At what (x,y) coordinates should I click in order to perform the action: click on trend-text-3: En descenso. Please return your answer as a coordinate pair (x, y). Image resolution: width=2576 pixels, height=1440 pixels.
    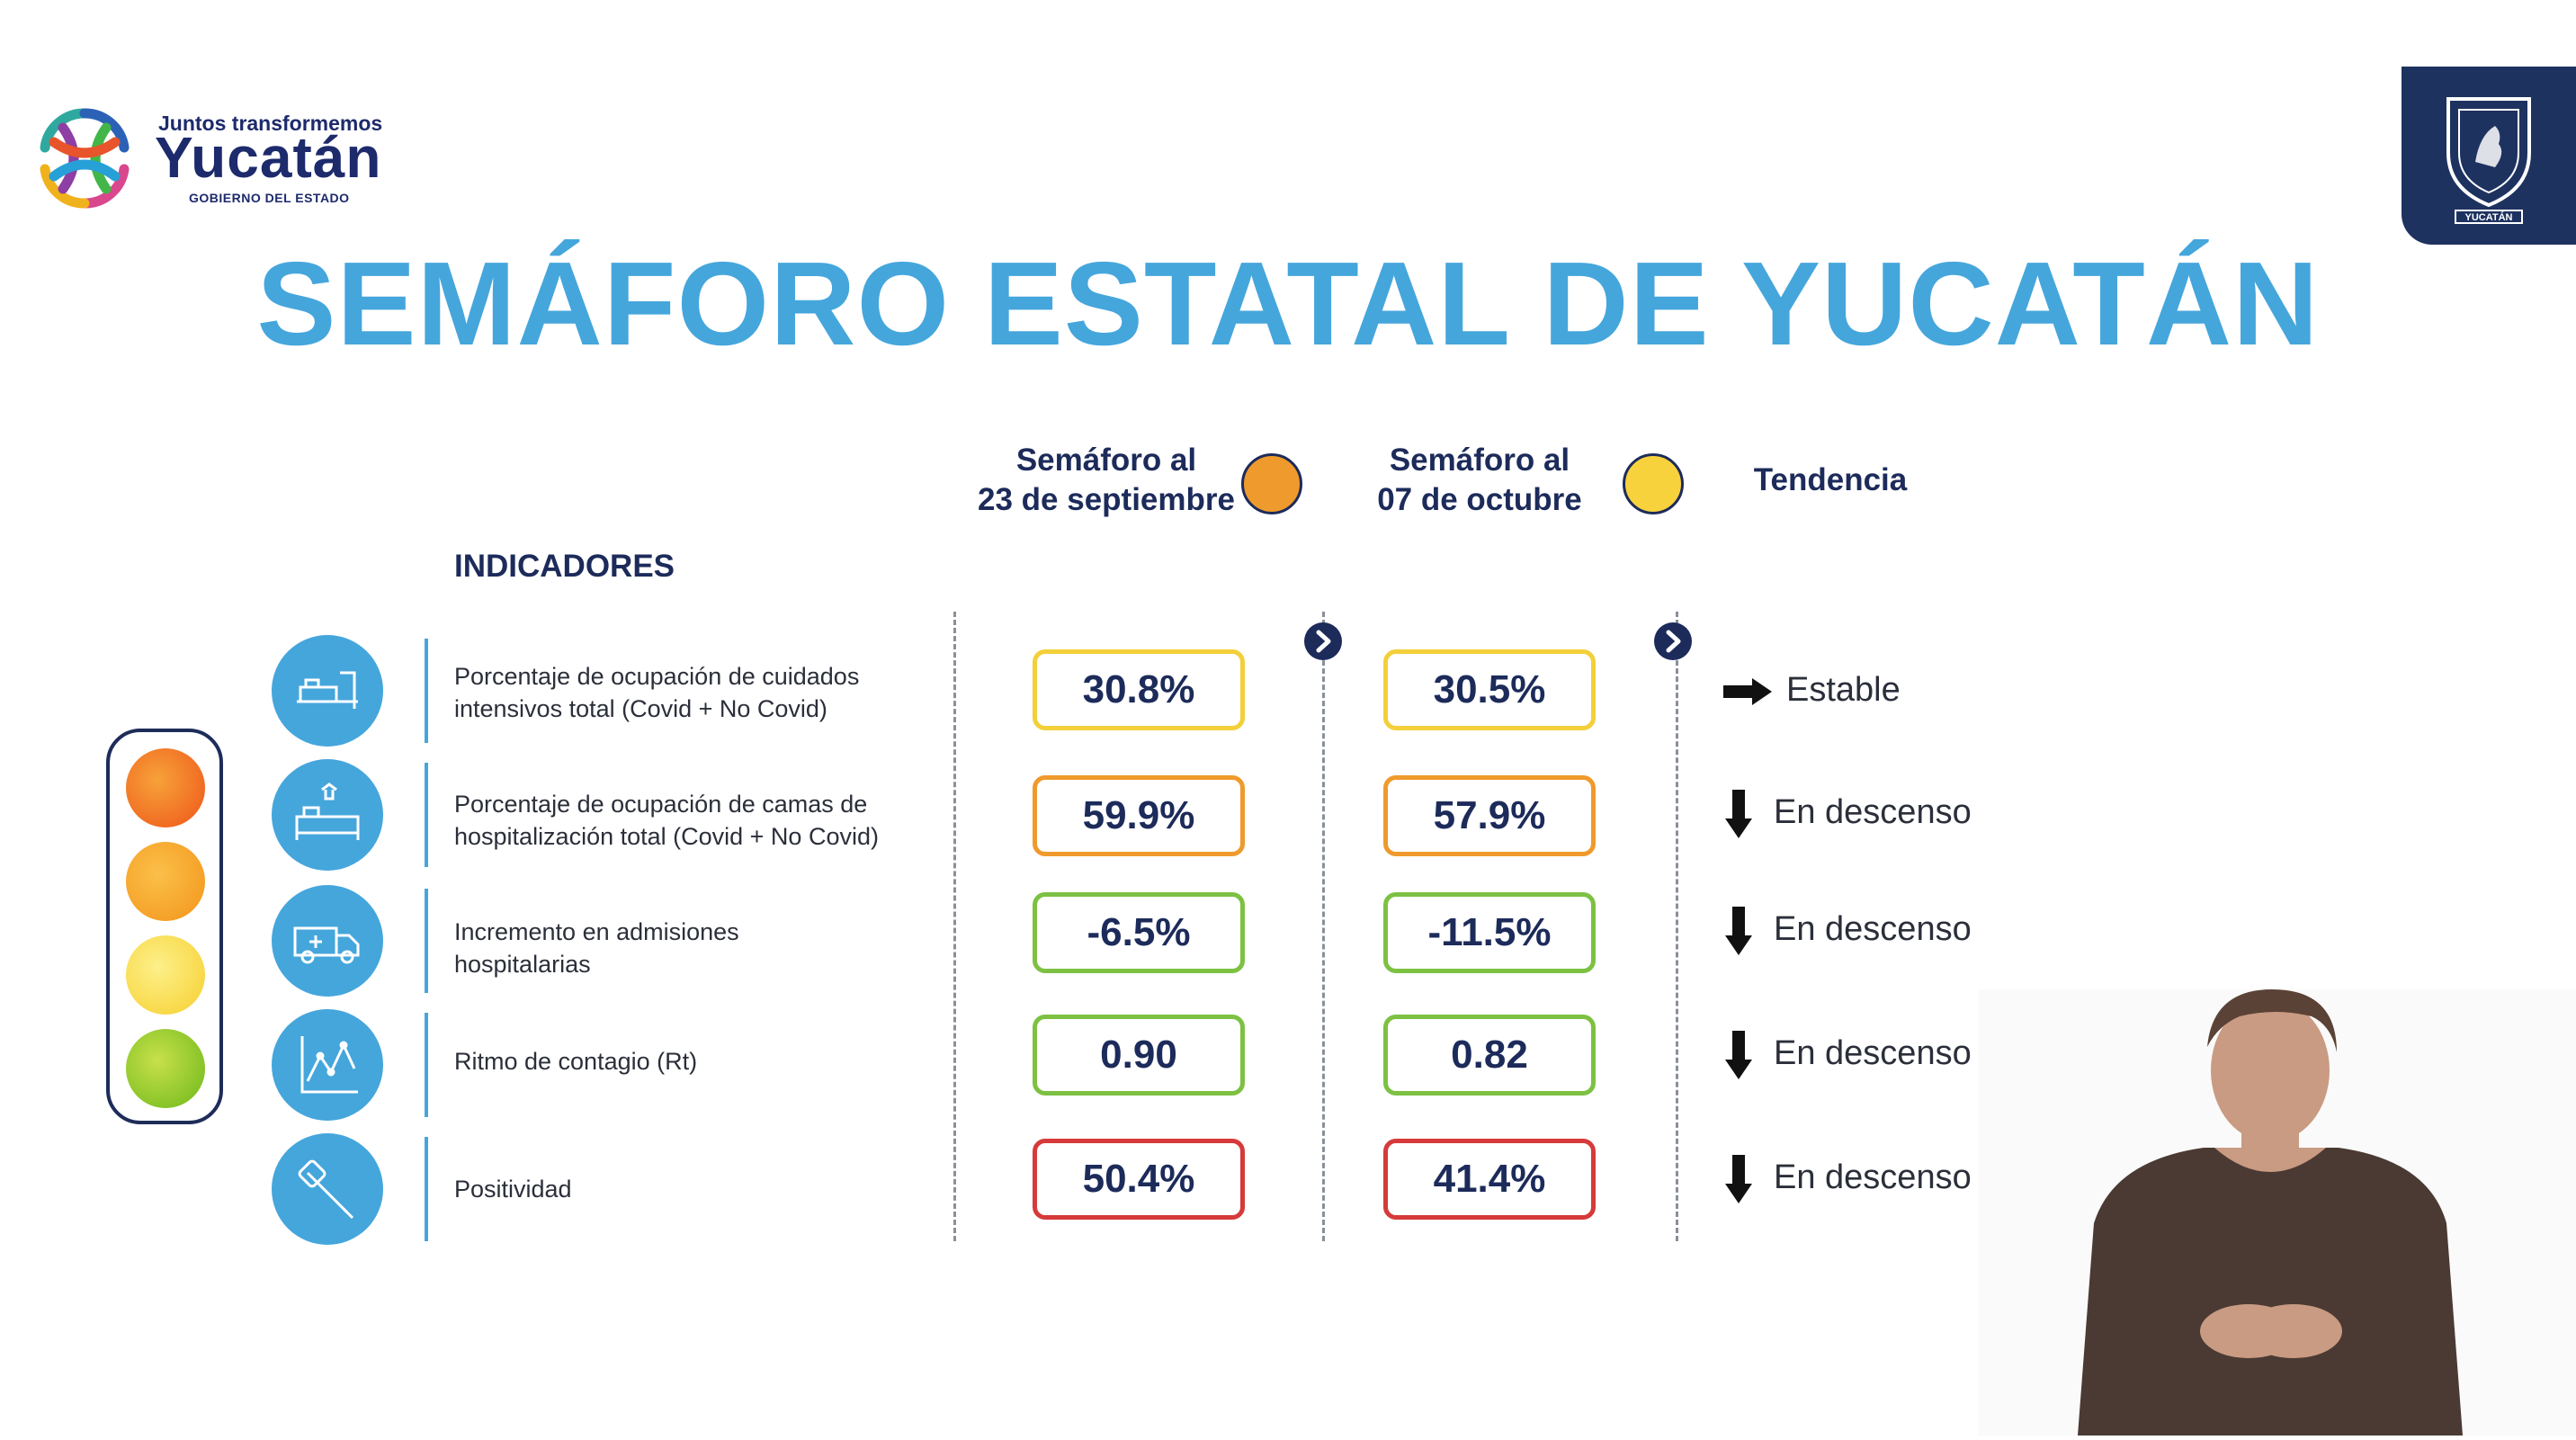
    Looking at the image, I should click on (1873, 929).